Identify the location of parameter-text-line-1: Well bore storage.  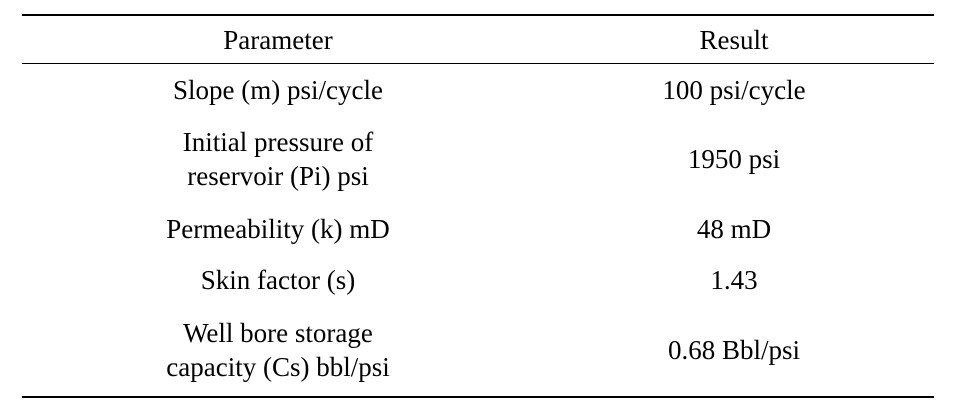
(278, 333).